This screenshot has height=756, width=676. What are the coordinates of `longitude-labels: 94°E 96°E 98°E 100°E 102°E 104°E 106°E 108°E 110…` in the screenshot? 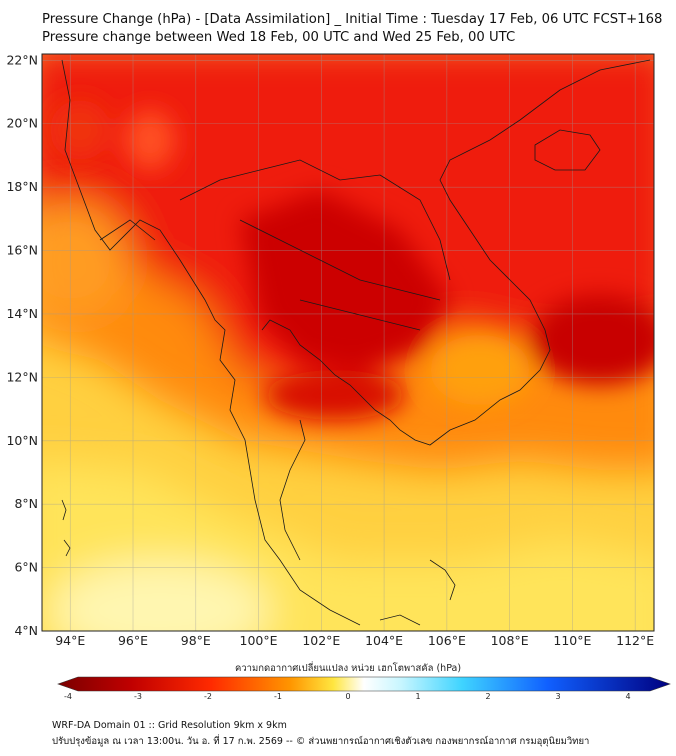 It's located at (354, 640).